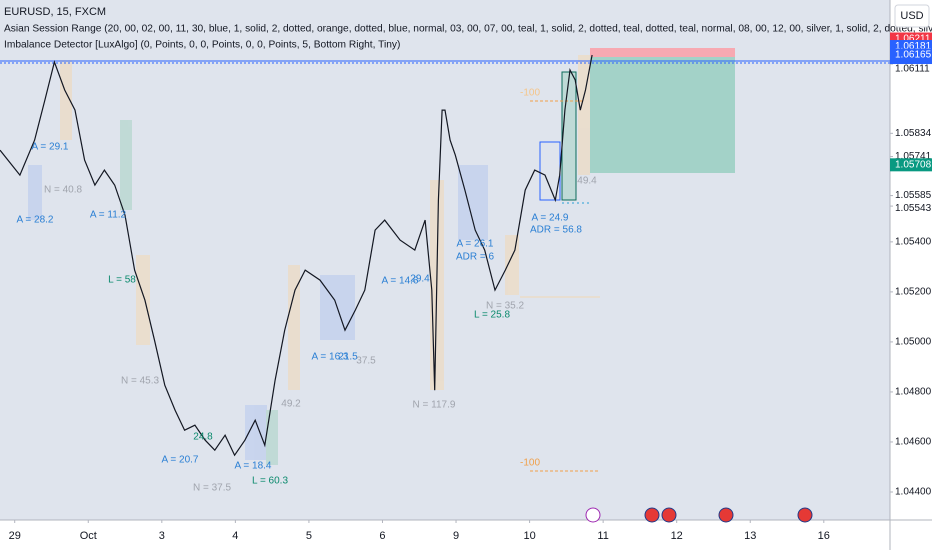  What do you see at coordinates (913, 195) in the screenshot?
I see `y-tick-label: 1.05585` at bounding box center [913, 195].